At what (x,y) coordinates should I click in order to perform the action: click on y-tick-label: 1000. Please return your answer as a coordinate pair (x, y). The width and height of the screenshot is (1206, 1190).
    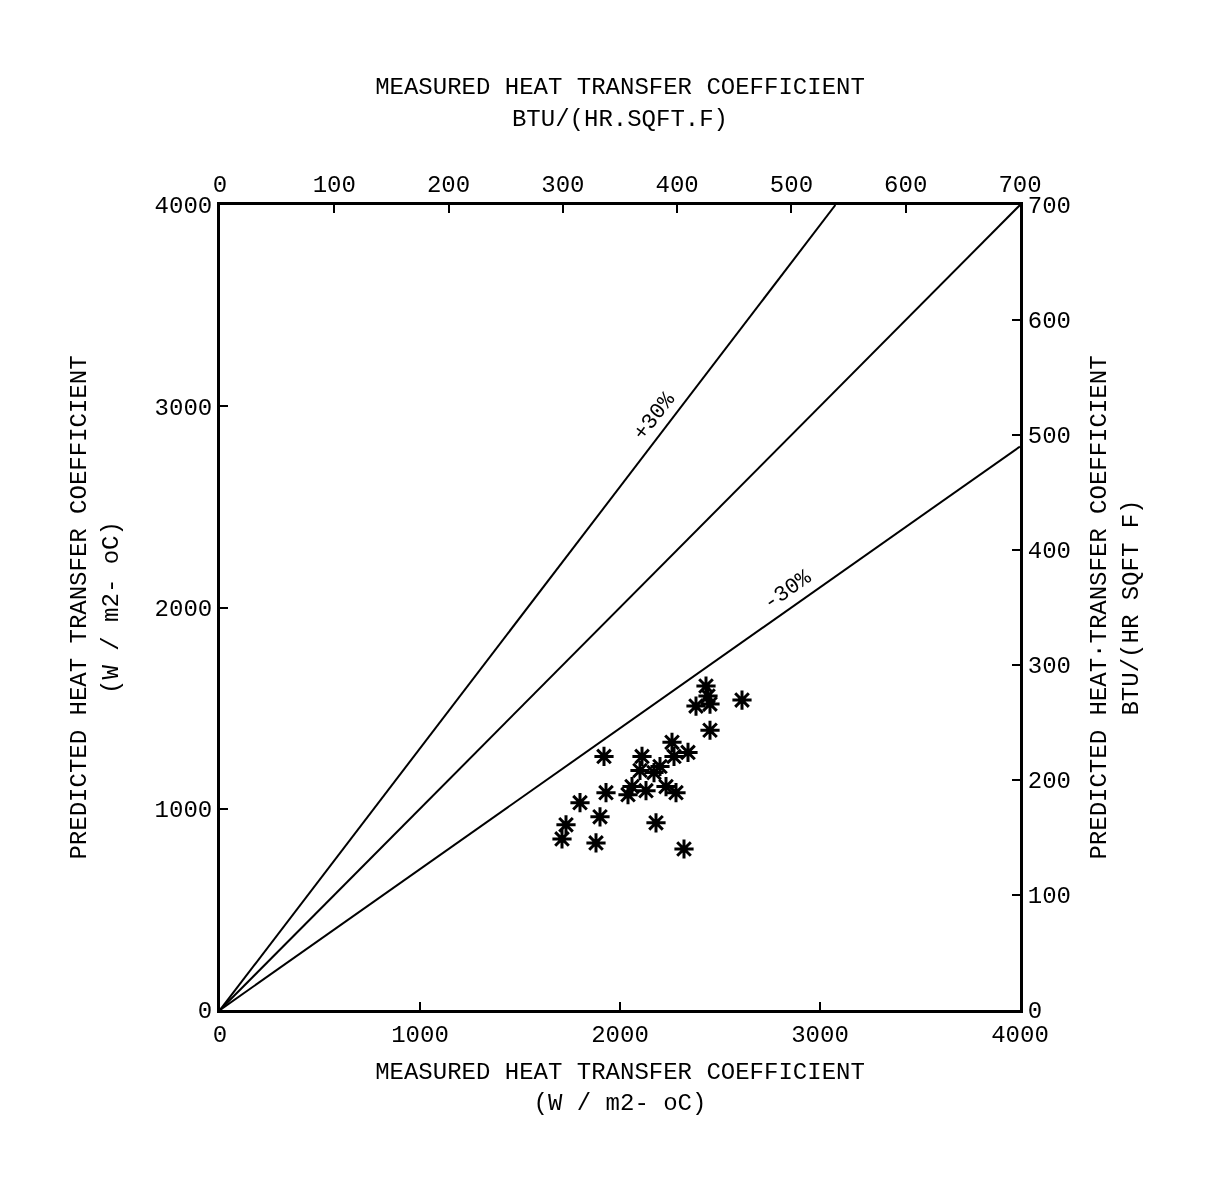
    Looking at the image, I should click on (183, 811).